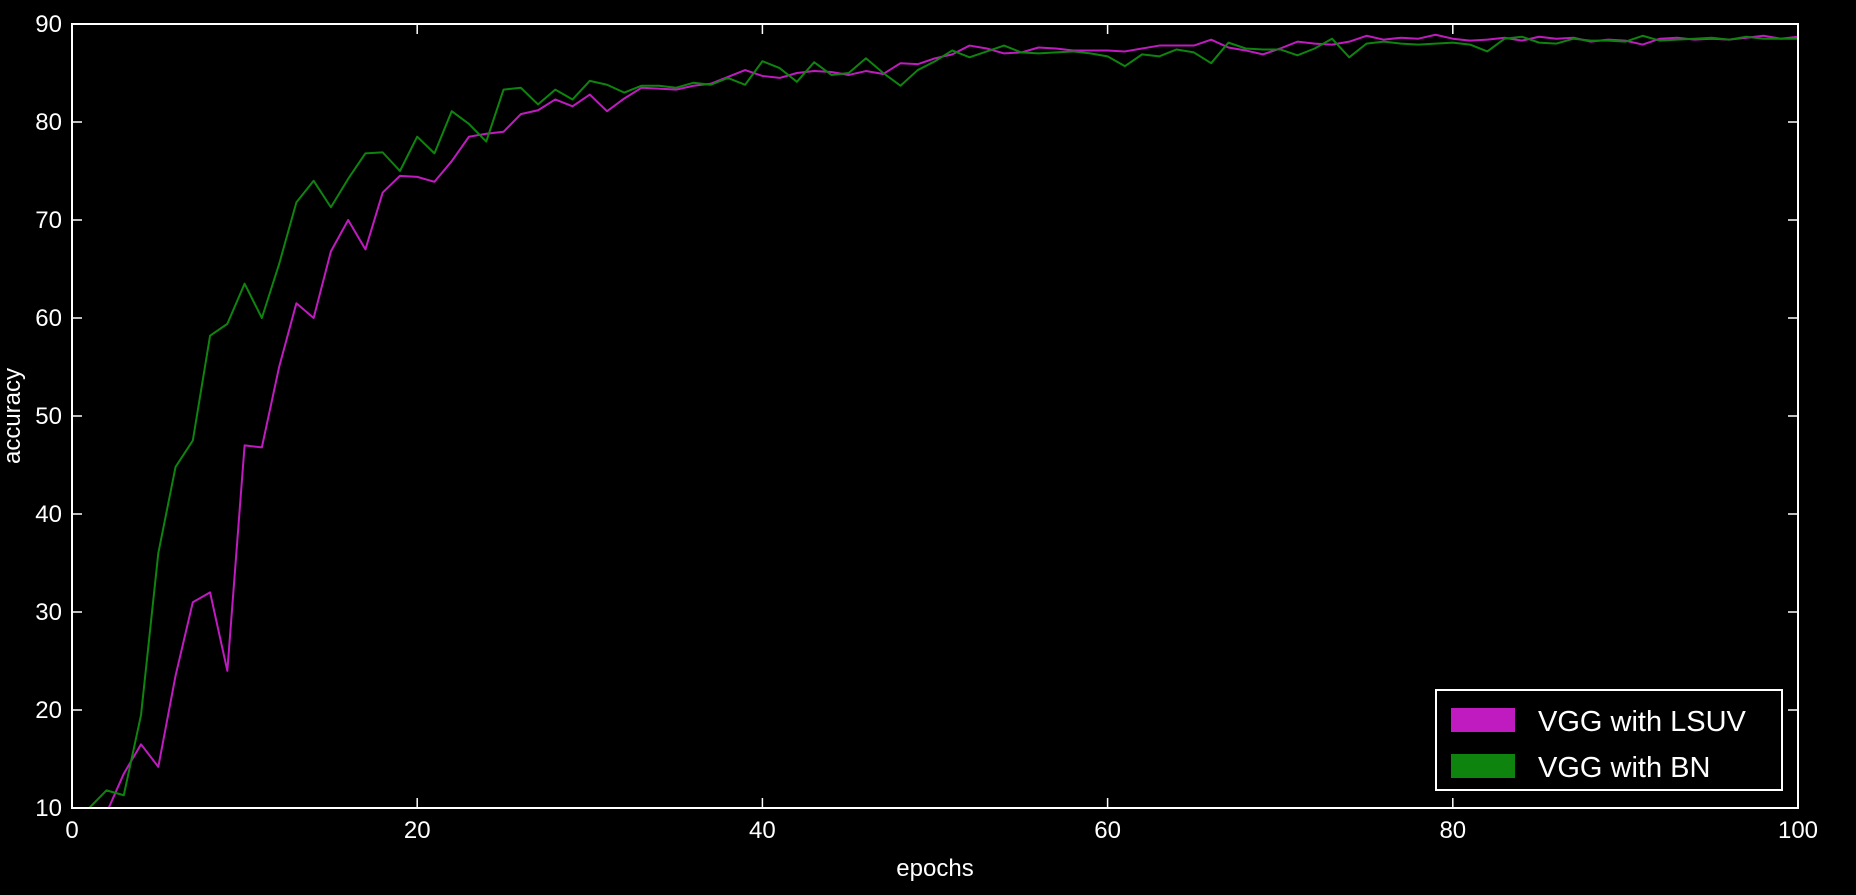 The image size is (1856, 895). Describe the element at coordinates (1452, 830) in the screenshot. I see `x-tick-label: 80` at that location.